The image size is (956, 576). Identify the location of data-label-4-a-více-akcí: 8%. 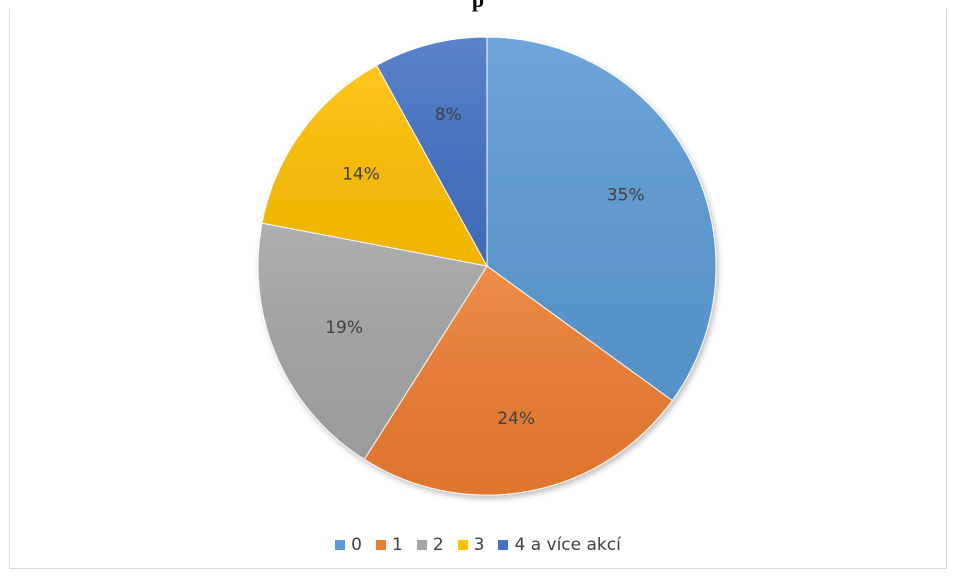
(448, 115).